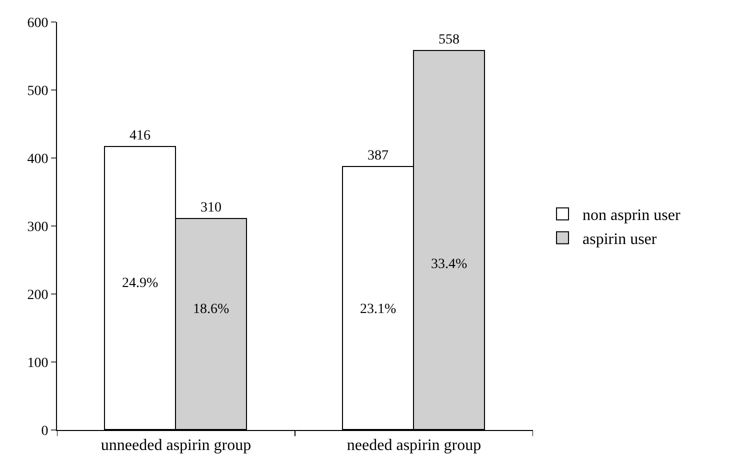  I want to click on x-tick-label: unneeded aspirin group, so click(176, 445).